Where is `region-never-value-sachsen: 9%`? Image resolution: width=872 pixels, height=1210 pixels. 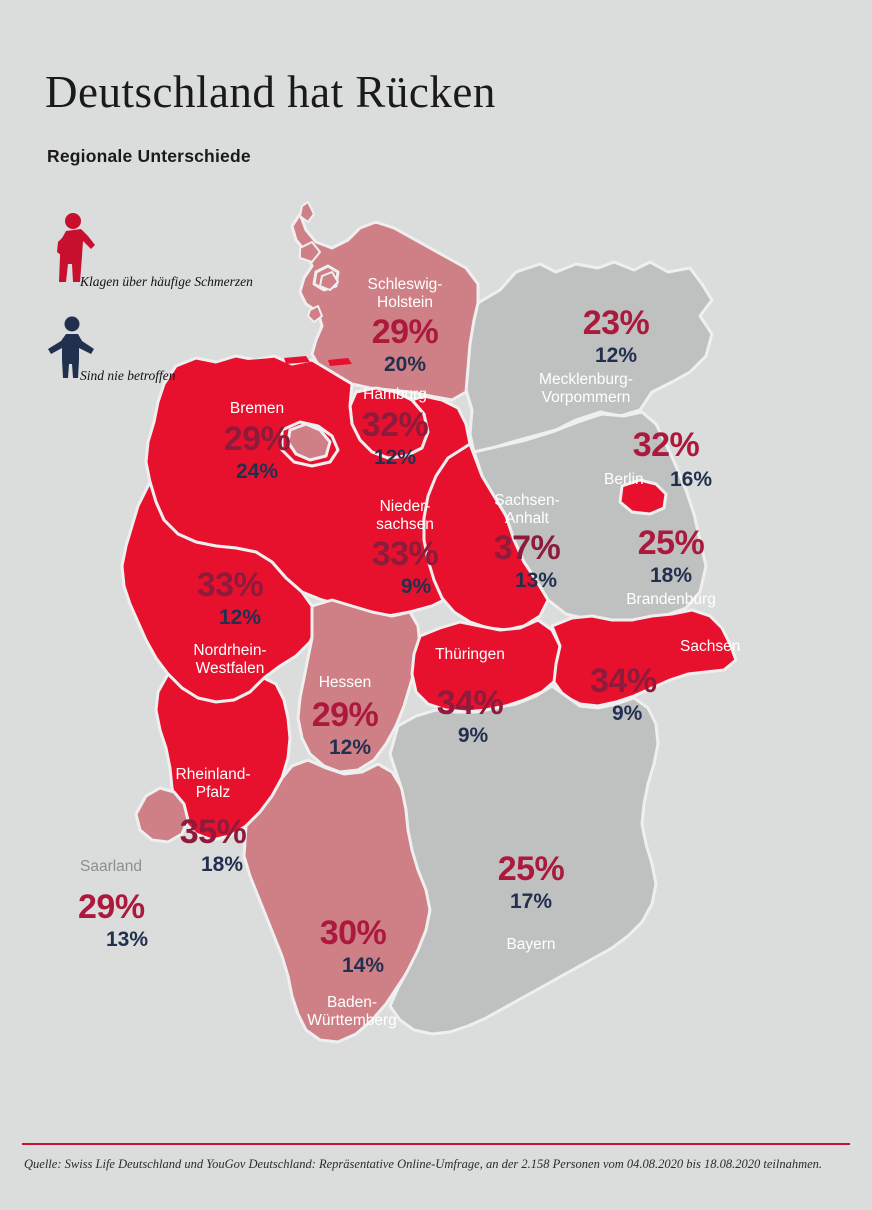 region-never-value-sachsen: 9% is located at coordinates (627, 713).